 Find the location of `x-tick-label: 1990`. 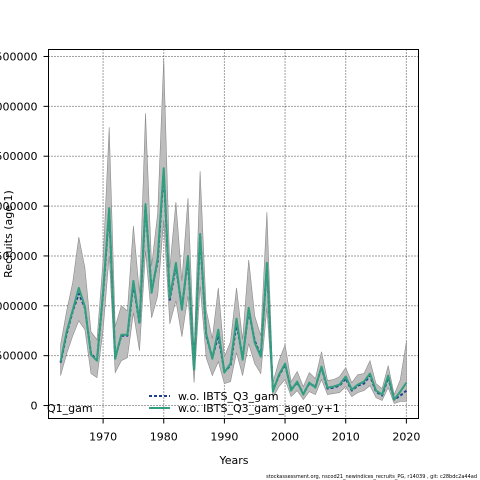

x-tick-label: 1990 is located at coordinates (224, 437).